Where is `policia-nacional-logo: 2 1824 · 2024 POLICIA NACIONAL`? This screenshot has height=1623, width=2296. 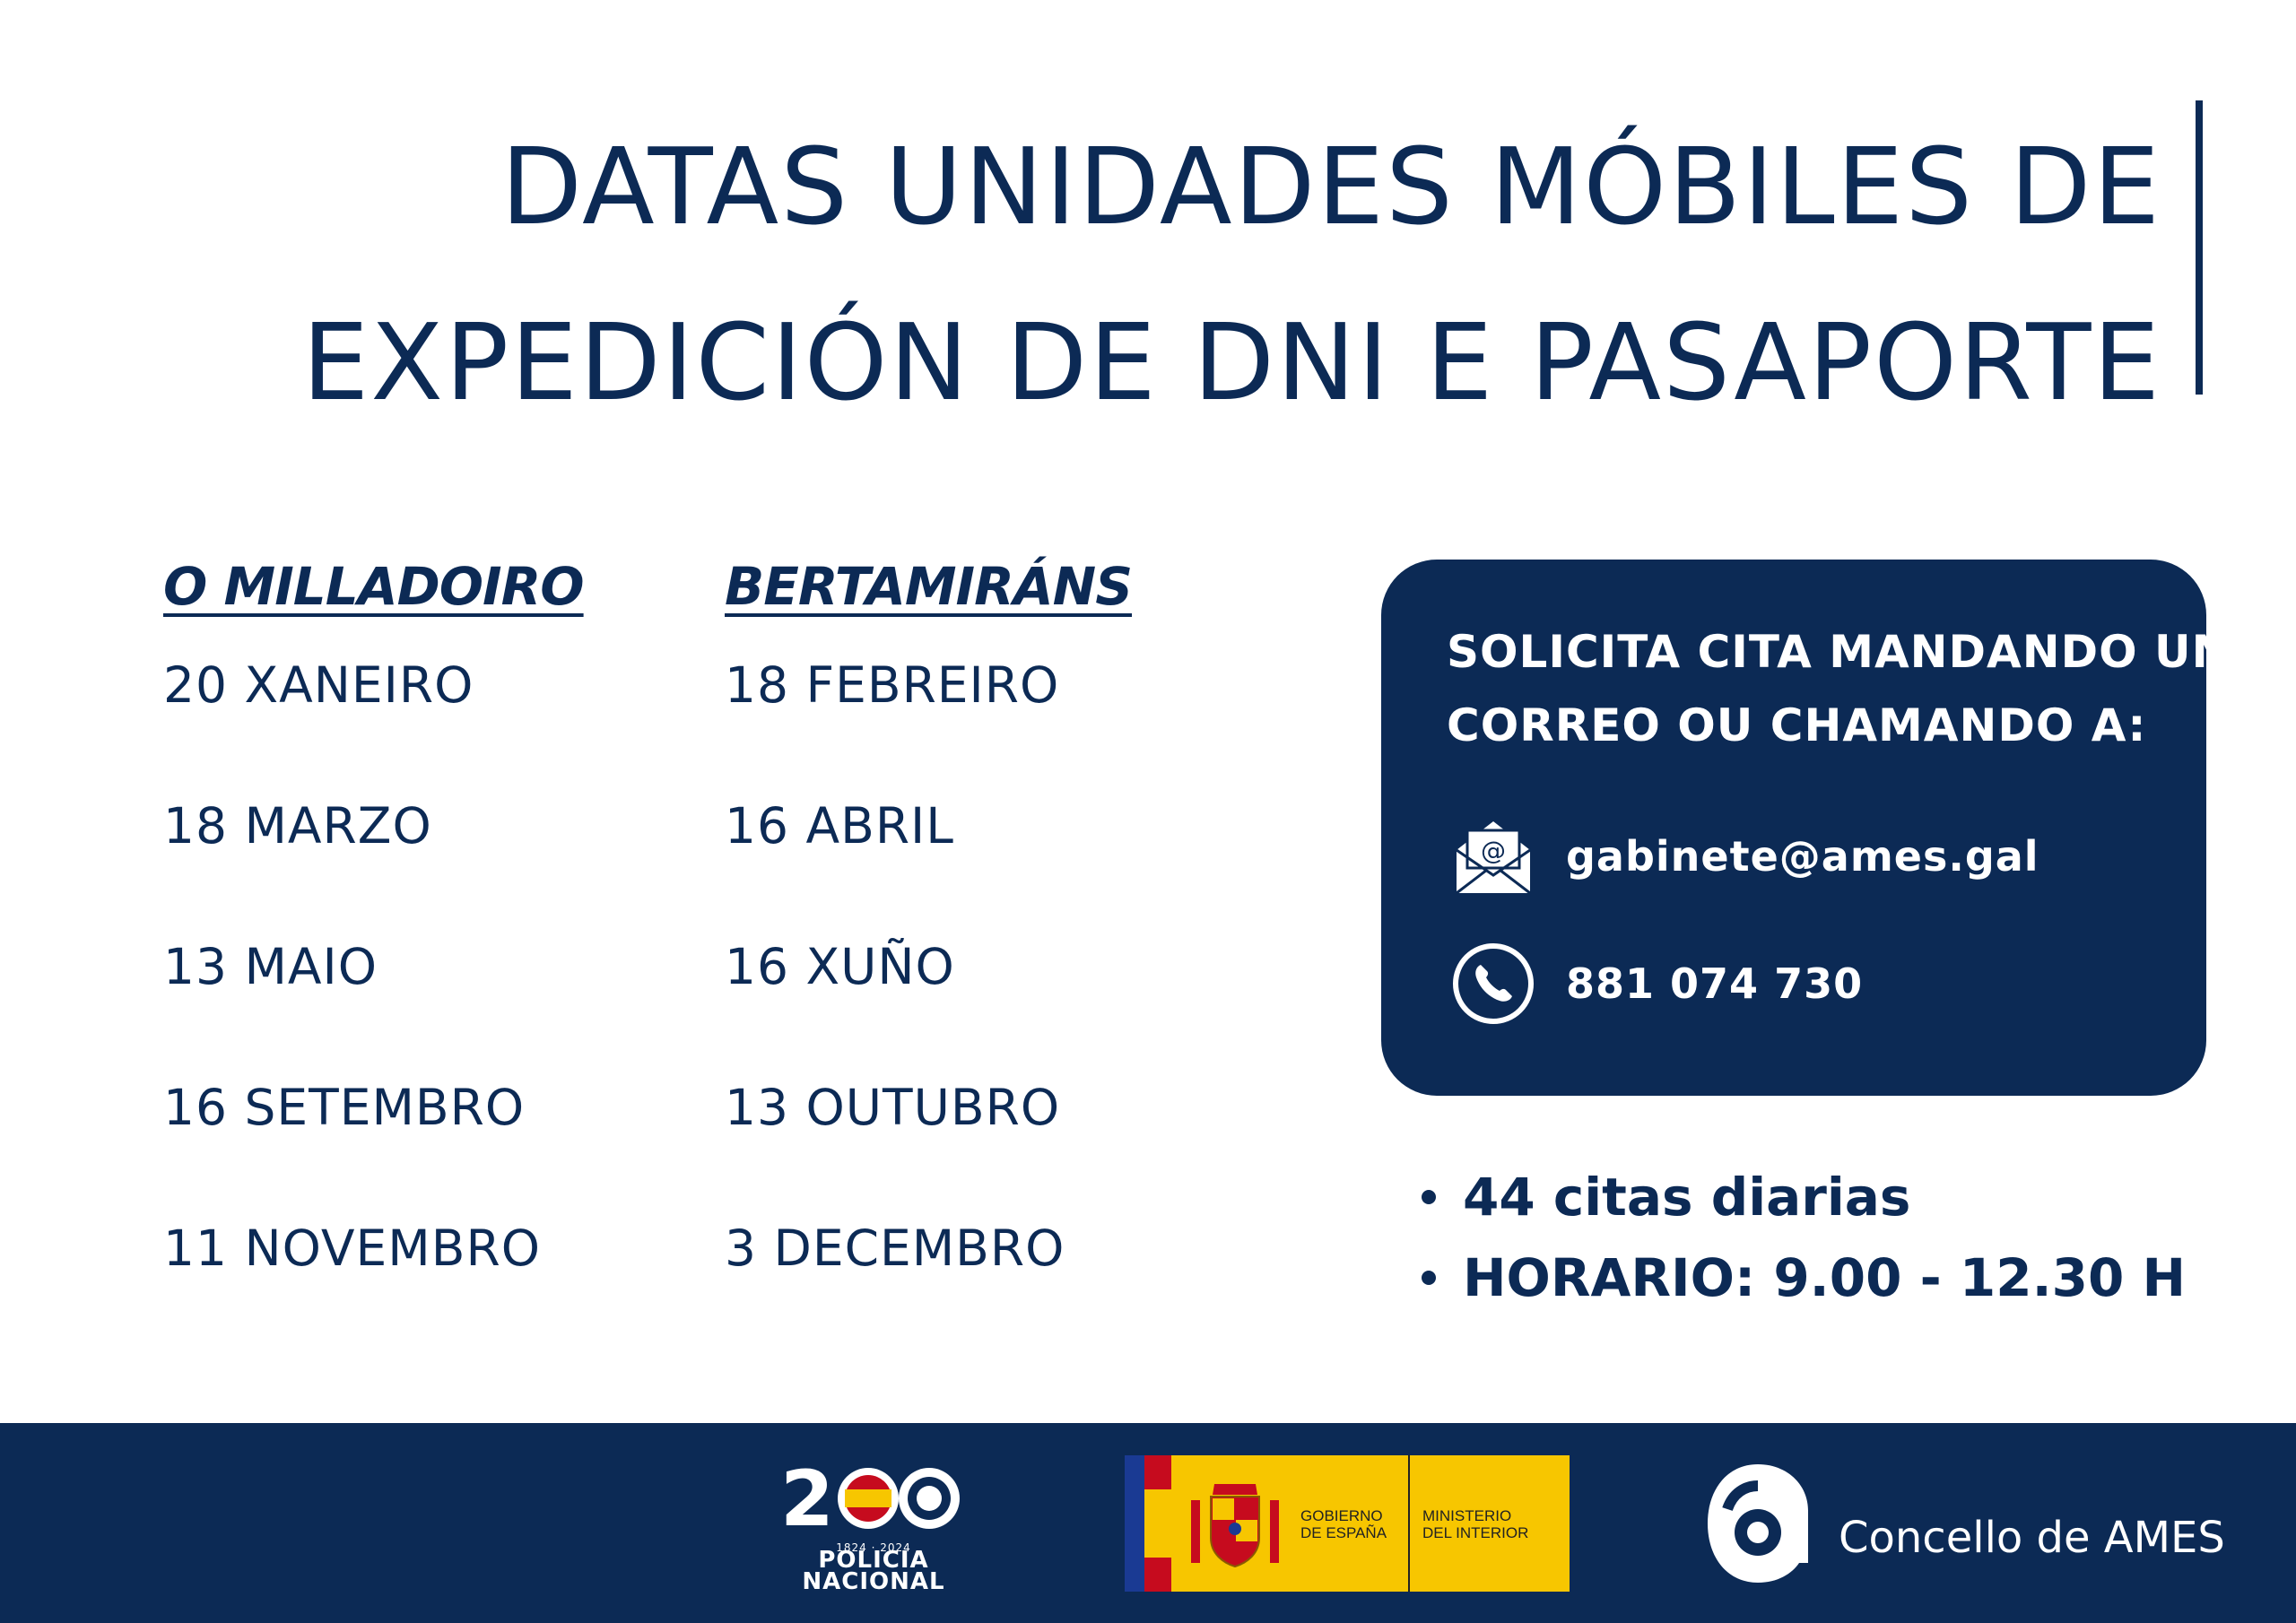 policia-nacional-logo: 2 1824 · 2024 POLICIA NACIONAL is located at coordinates (873, 1524).